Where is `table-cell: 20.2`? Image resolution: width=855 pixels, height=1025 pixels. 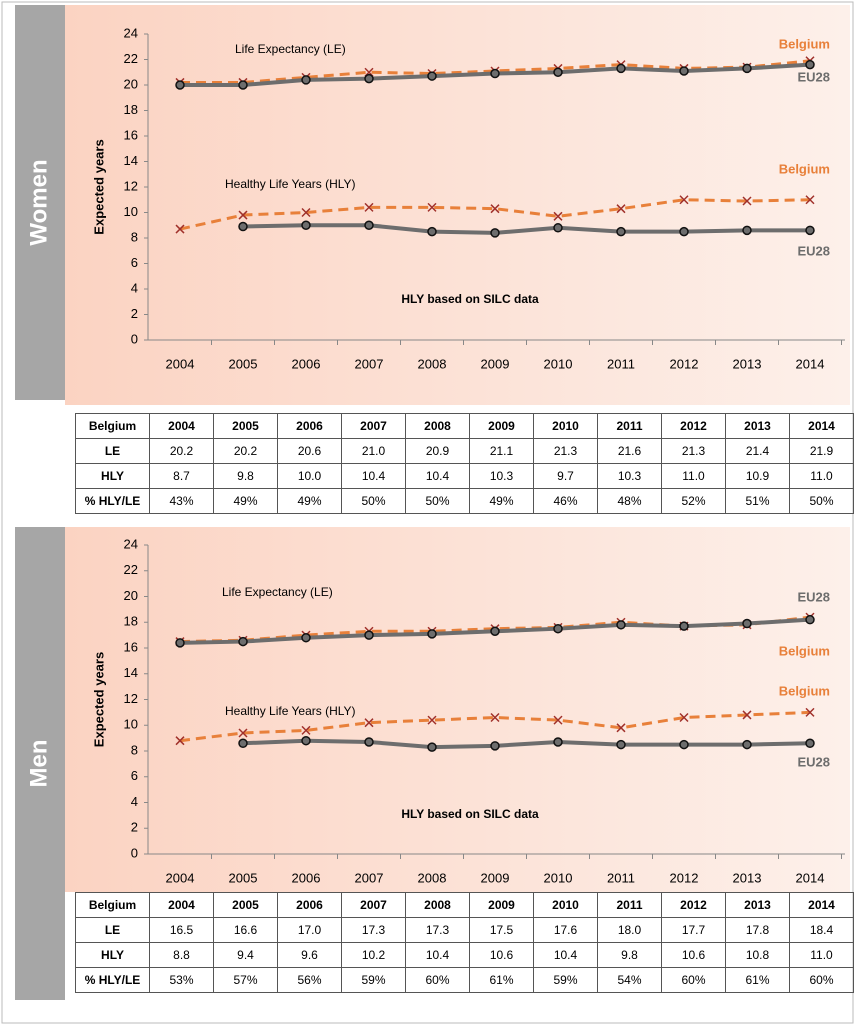 table-cell: 20.2 is located at coordinates (245, 451).